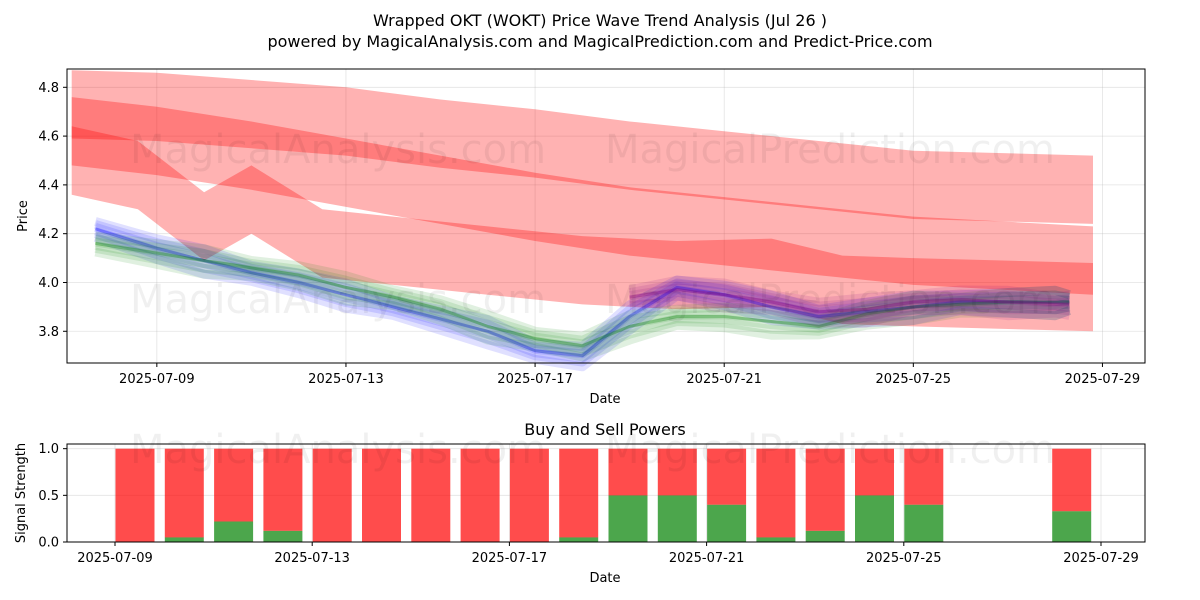 The image size is (1200, 600). I want to click on power-x-label: Date, so click(604, 578).